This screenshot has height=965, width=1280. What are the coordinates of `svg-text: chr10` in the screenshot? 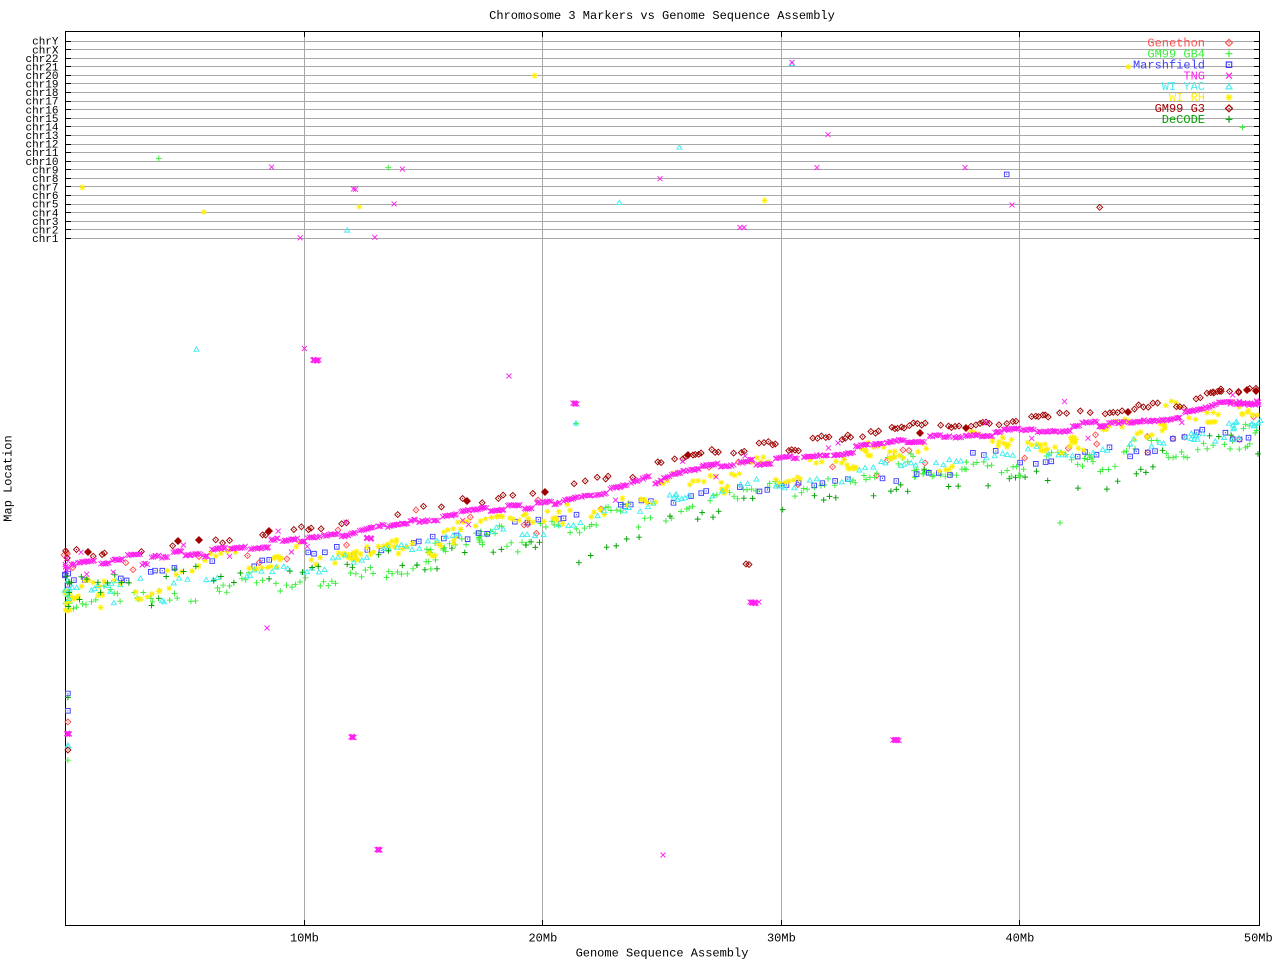 It's located at (41, 163).